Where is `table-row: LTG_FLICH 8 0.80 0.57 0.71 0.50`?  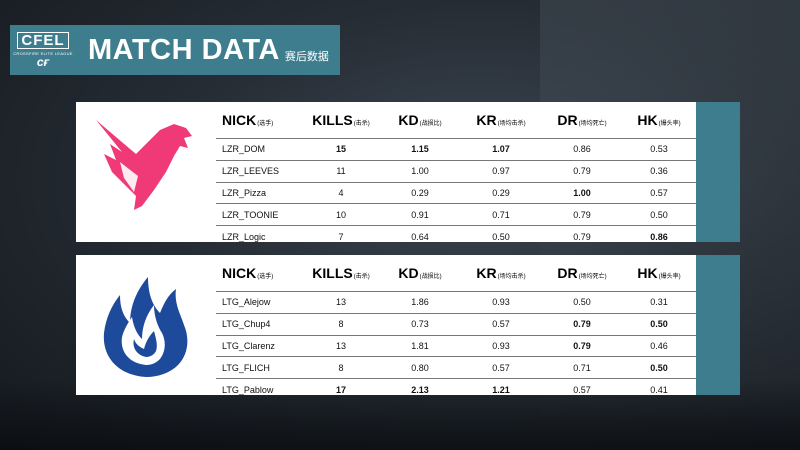
table-row: LTG_FLICH 8 0.80 0.57 0.71 0.50 is located at coordinates (456, 368).